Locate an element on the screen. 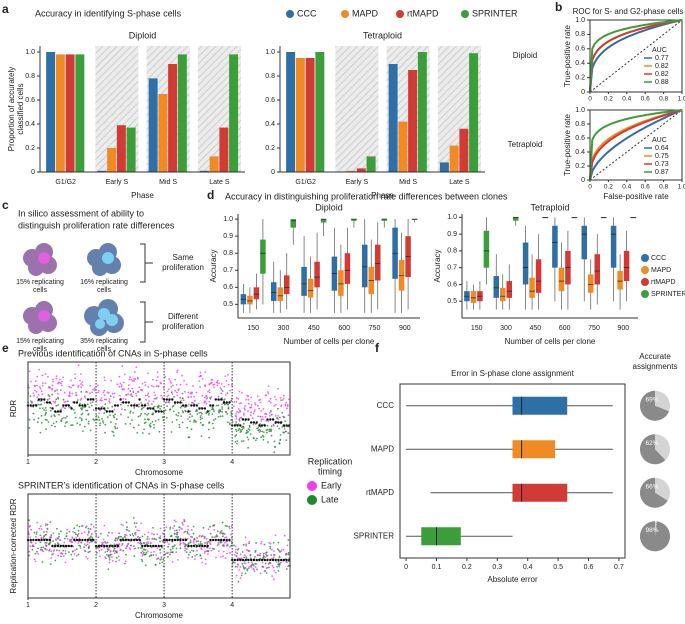 The image size is (685, 624). x-tick-label: 150 is located at coordinates (477, 328).